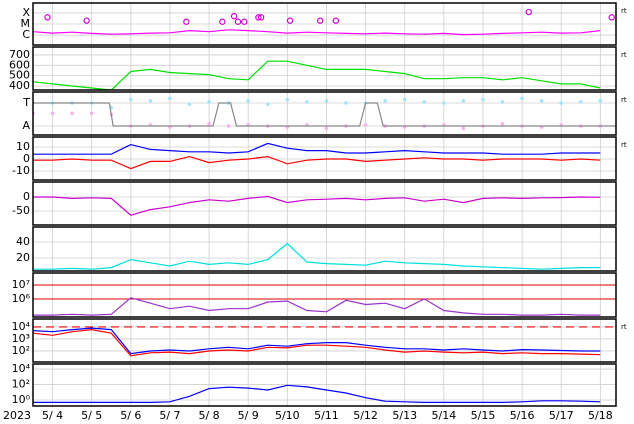  What do you see at coordinates (561, 415) in the screenshot?
I see `x-tick-label: 5/17` at bounding box center [561, 415].